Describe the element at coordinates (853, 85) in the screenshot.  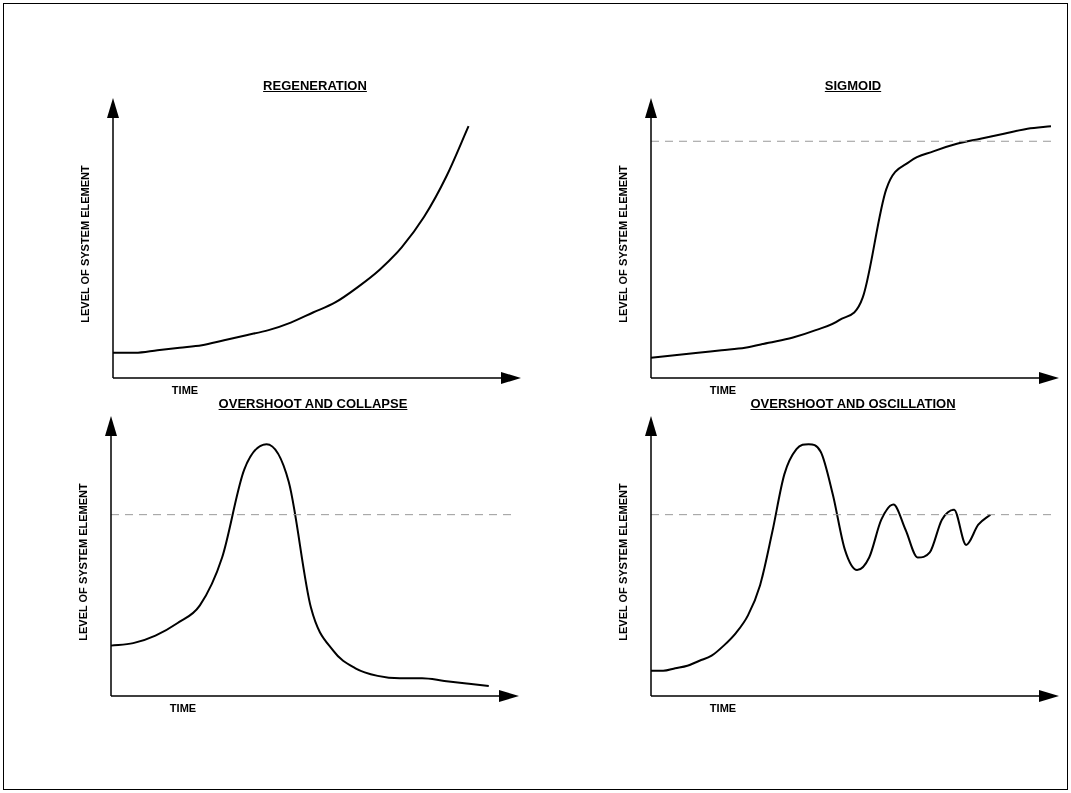
I see `chart-title: SIGMOID` at that location.